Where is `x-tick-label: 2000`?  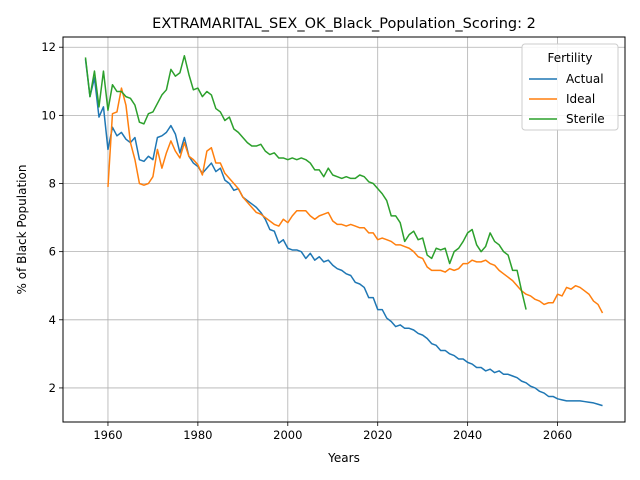
x-tick-label: 2000 is located at coordinates (287, 435).